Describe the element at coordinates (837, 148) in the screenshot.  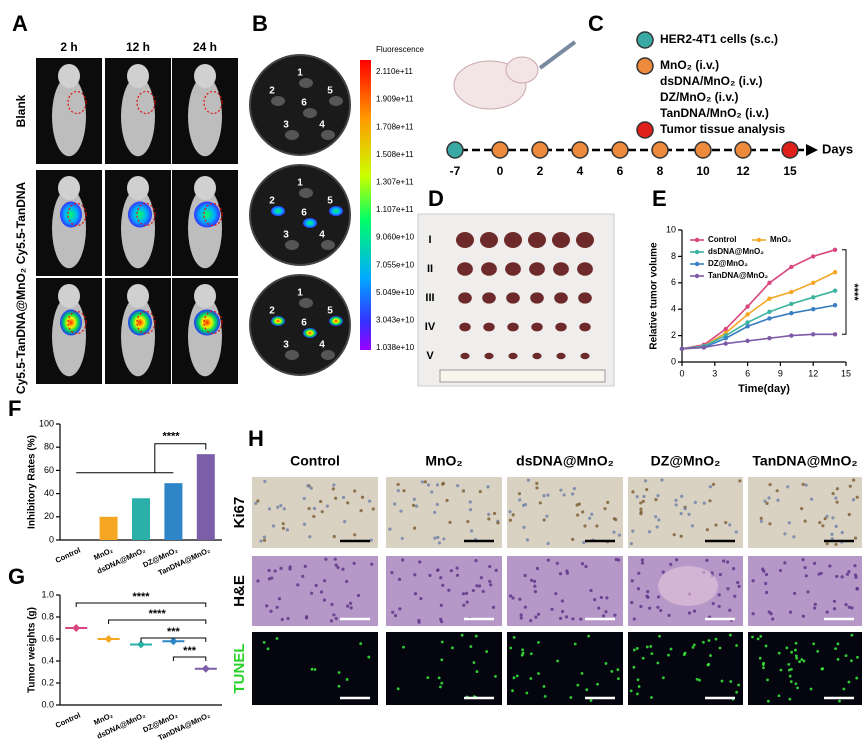
I see `timeline-label: Days` at that location.